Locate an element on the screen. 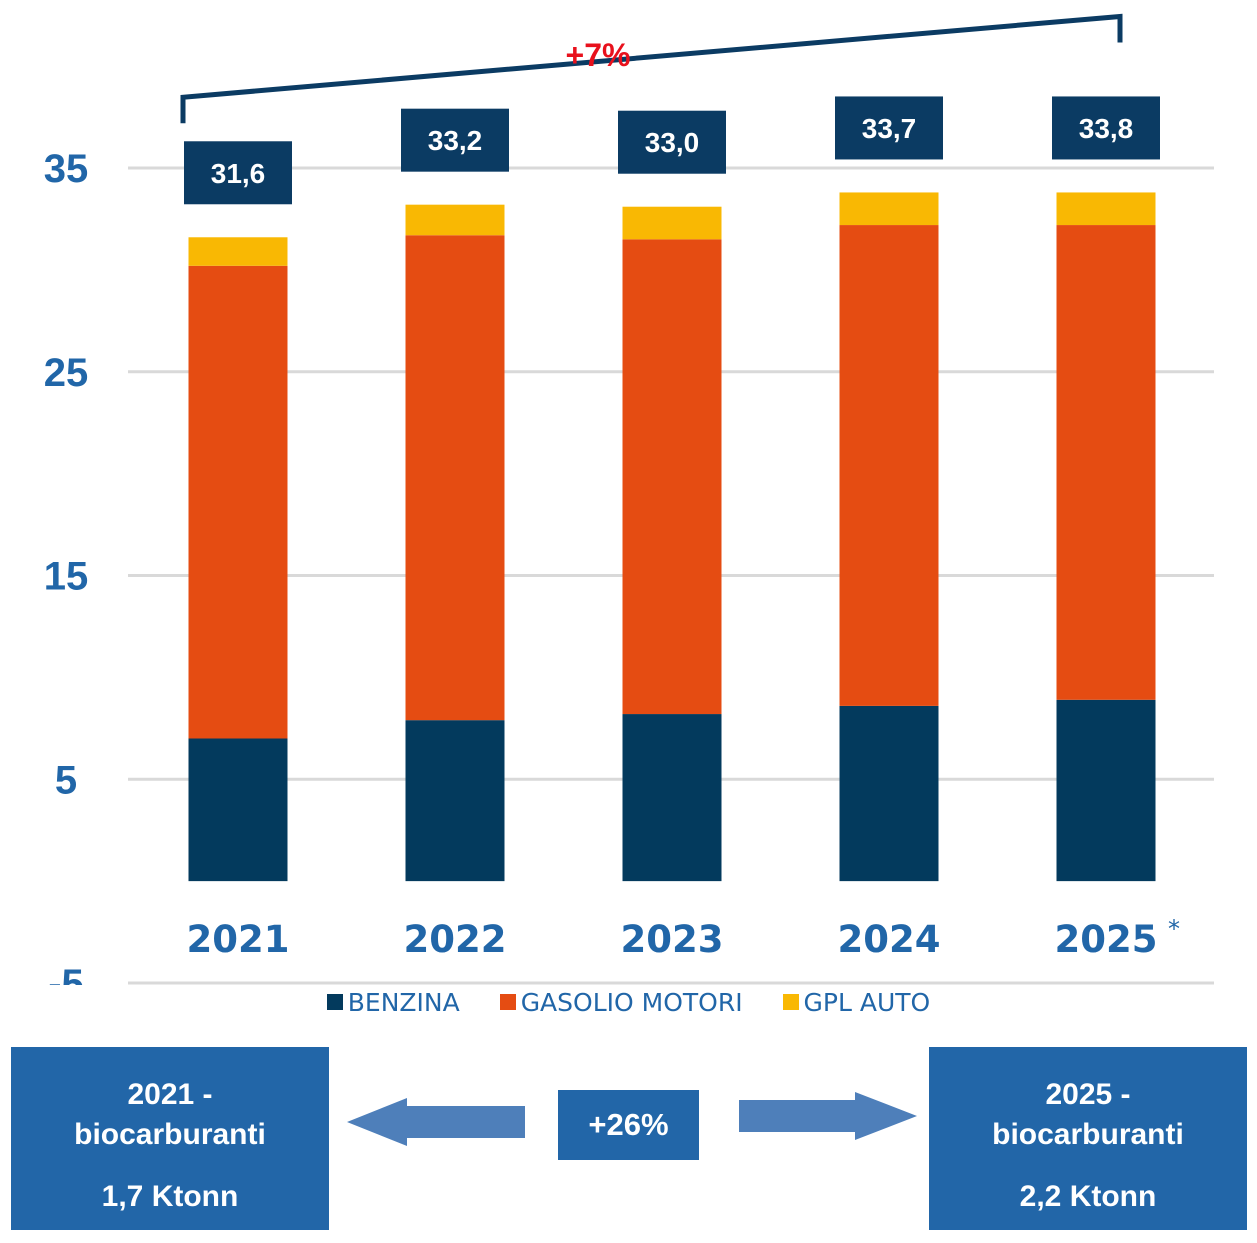 The width and height of the screenshot is (1257, 1243). x-tick-label-2024: 2024 is located at coordinates (889, 939).